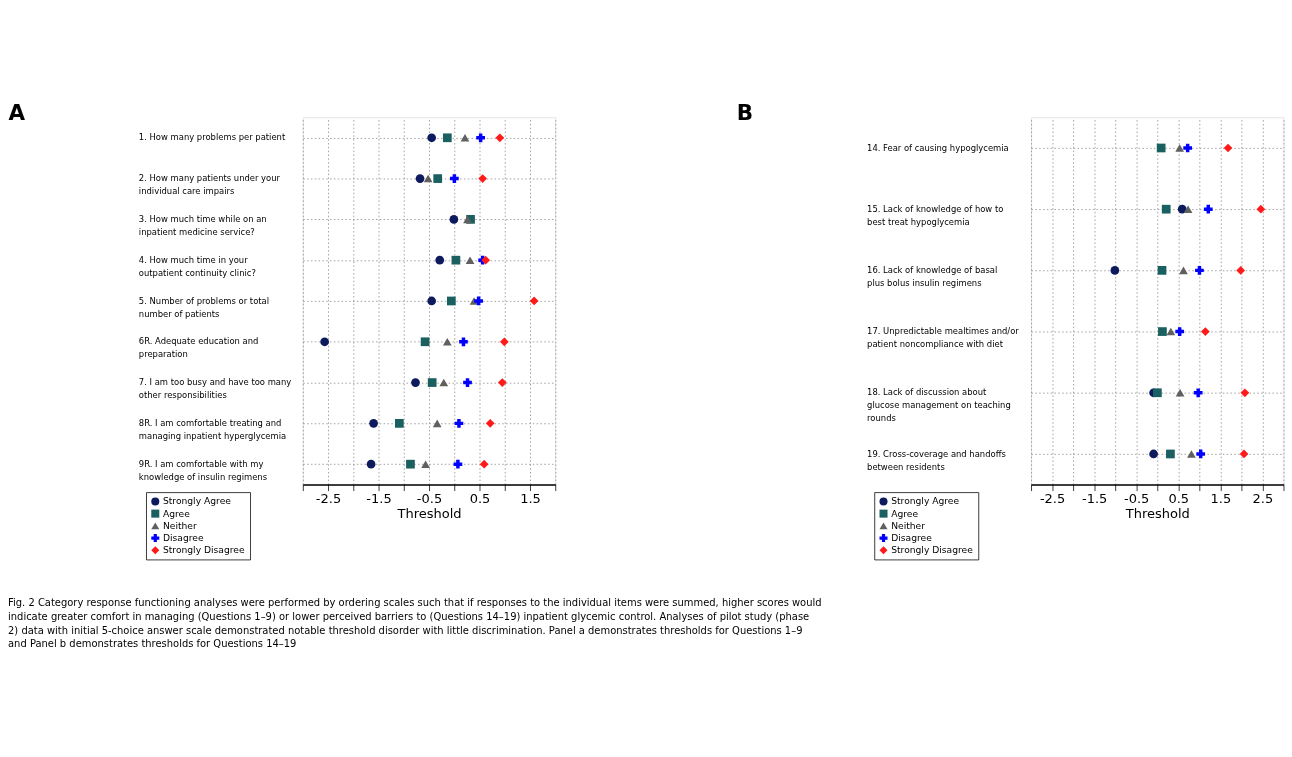 The width and height of the screenshot is (1292, 757). I want to click on y-tick-label: 14. Fear of causing hypoglycemia, so click(938, 147).